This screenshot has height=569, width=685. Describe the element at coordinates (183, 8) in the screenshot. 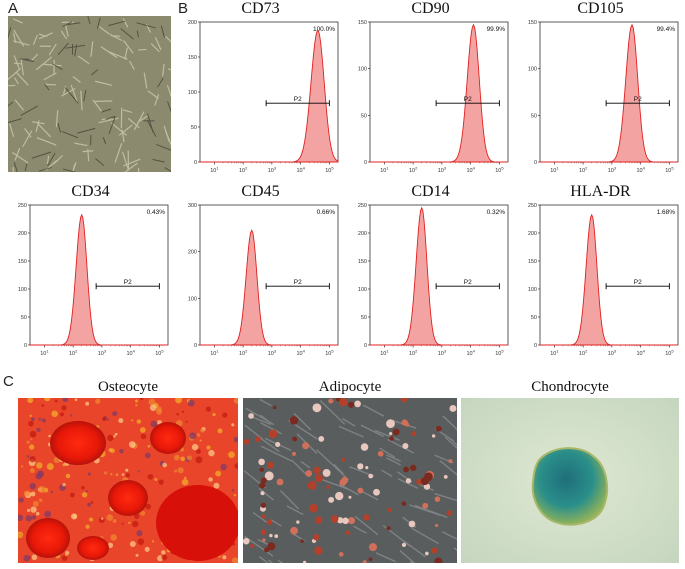

I see `panel-label-b: B` at that location.